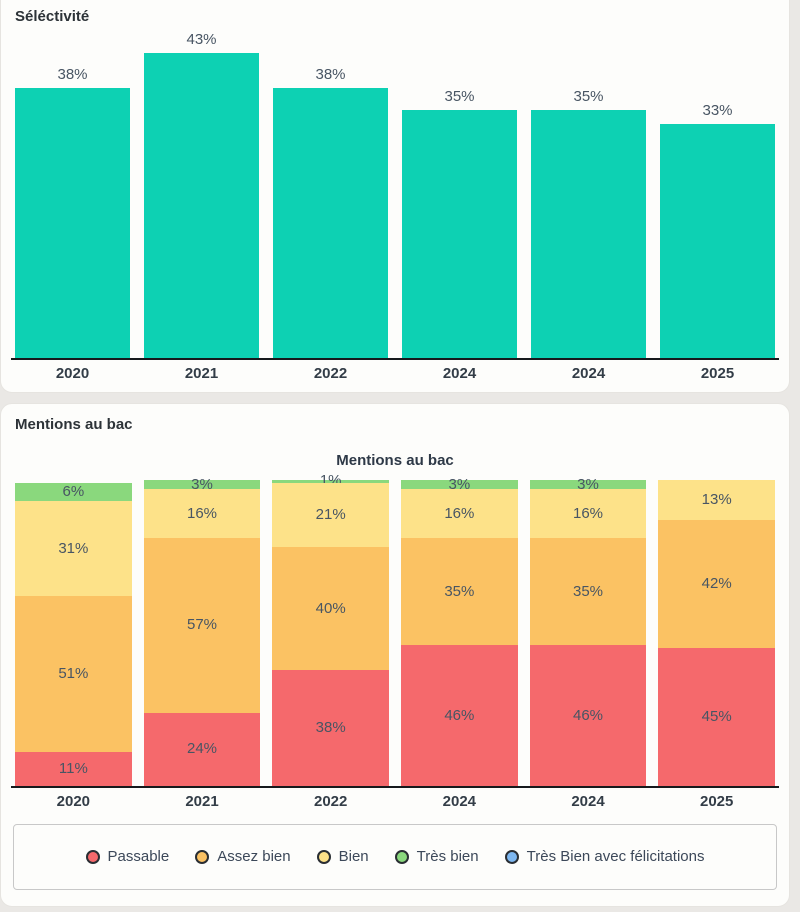 This screenshot has height=912, width=800. I want to click on mentions-section-title: Mentions au bac, so click(74, 424).